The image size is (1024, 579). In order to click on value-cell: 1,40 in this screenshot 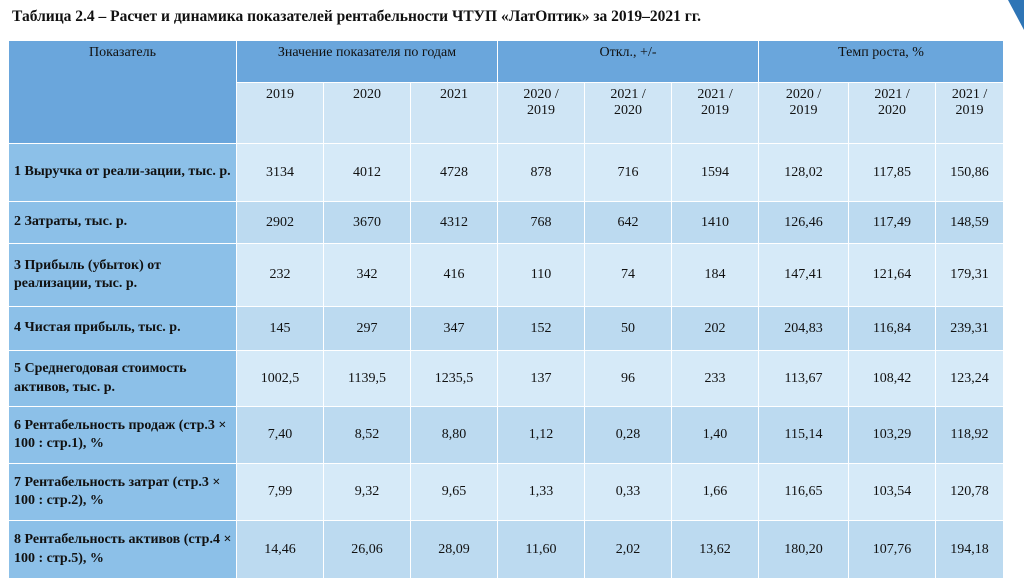, I will do `click(715, 435)`.